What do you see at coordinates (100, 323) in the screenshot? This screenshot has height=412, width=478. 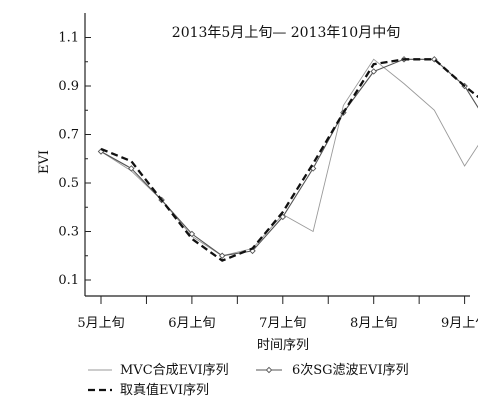 I see `x-tick-label: 5月上旬` at bounding box center [100, 323].